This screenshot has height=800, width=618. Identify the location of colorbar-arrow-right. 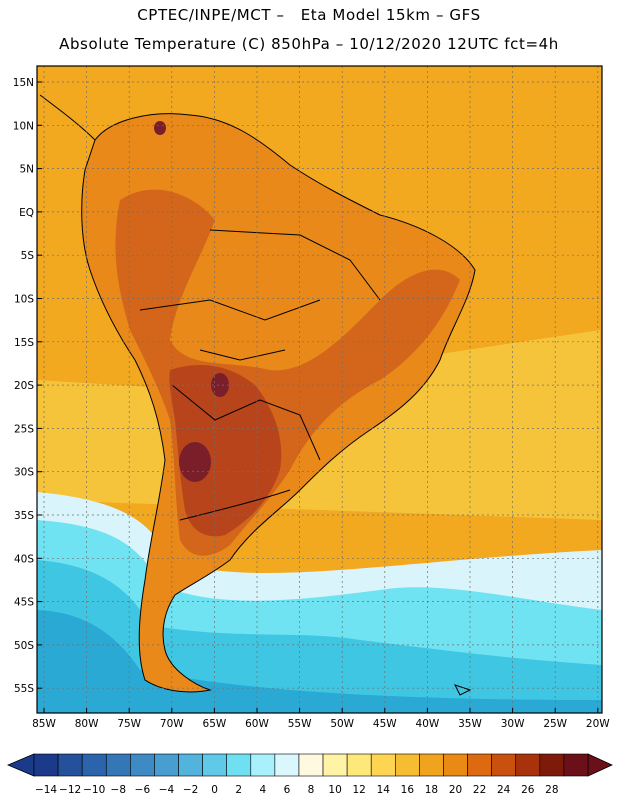
(600, 765).